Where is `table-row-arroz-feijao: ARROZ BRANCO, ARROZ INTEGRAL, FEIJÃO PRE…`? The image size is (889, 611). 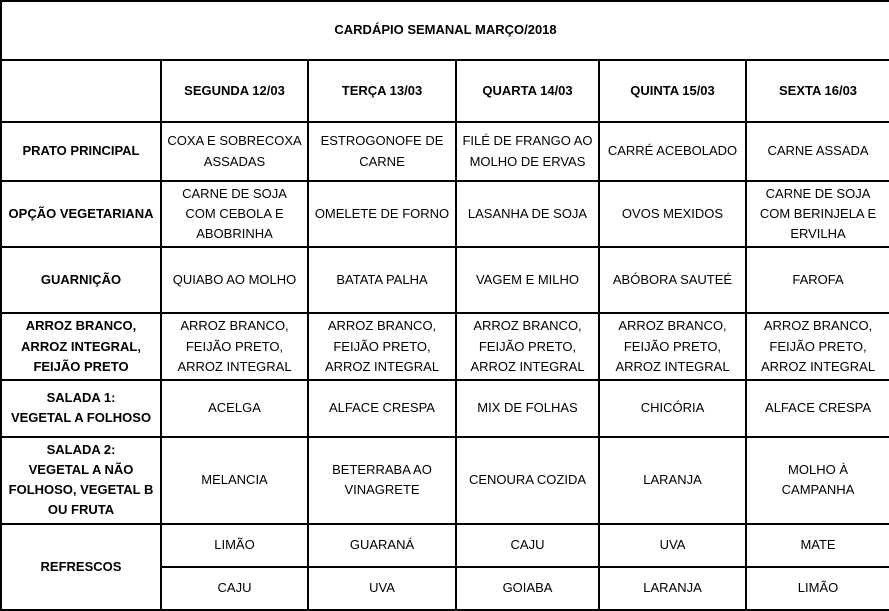
table-row-arroz-feijao: ARROZ BRANCO, ARROZ INTEGRAL, FEIJÃO PRE… is located at coordinates (444, 346).